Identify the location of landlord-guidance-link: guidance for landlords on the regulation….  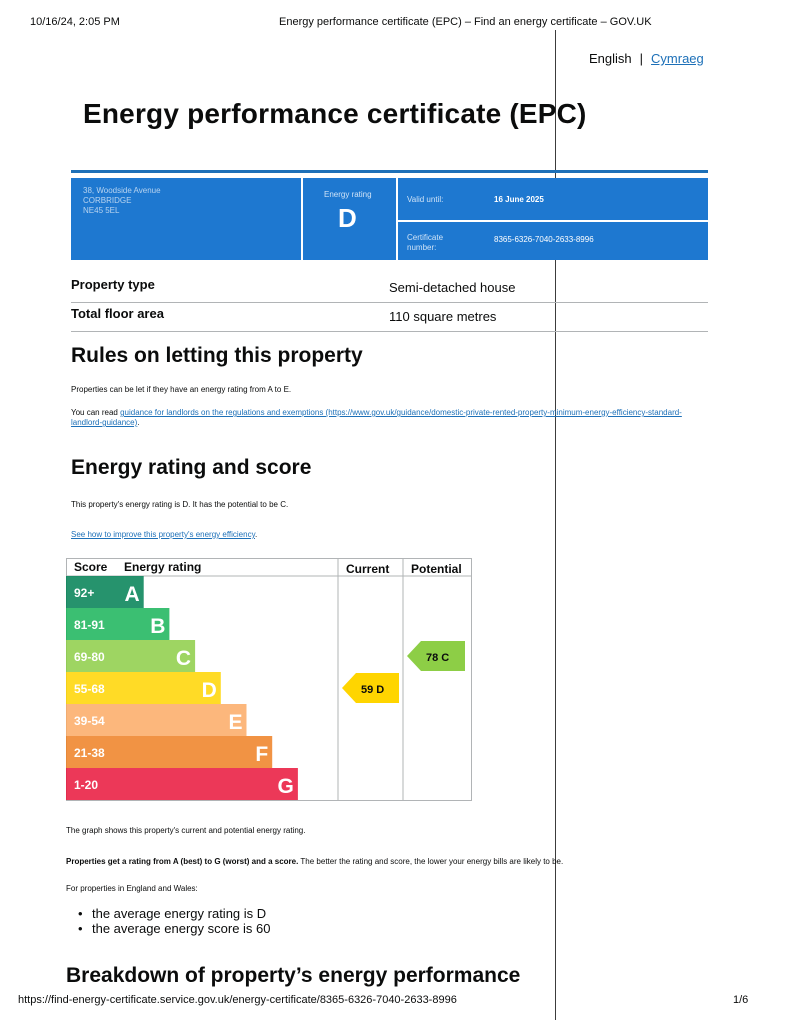
(376, 417).